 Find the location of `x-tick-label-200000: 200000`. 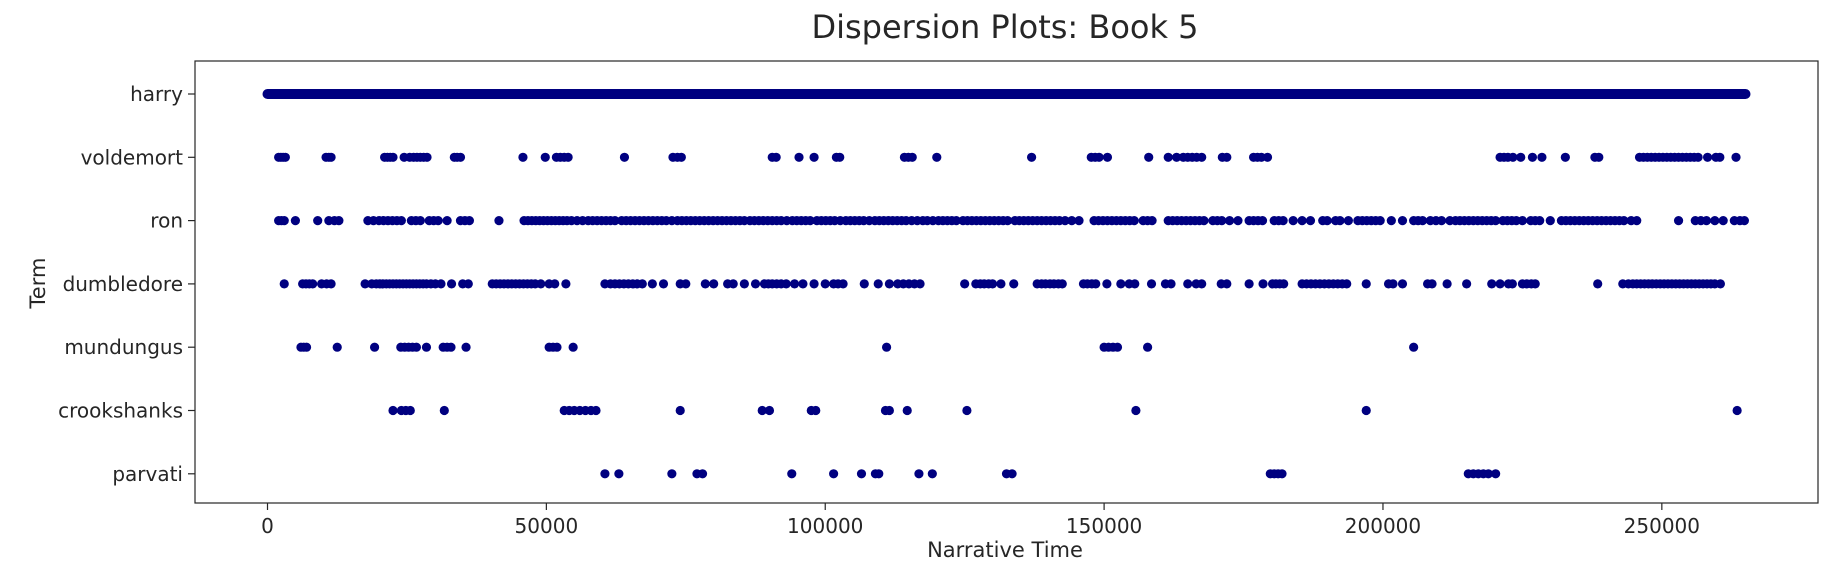

x-tick-label-200000: 200000 is located at coordinates (1383, 526).